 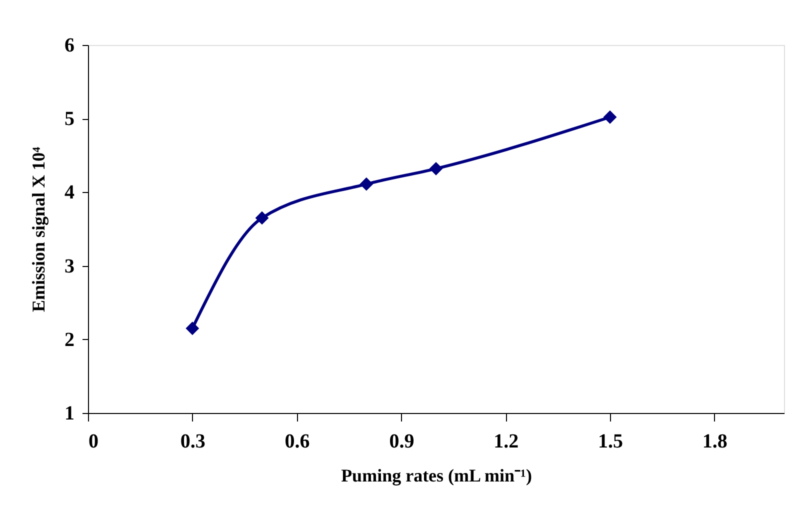 I want to click on y-tick-label: 5, so click(x=69, y=119).